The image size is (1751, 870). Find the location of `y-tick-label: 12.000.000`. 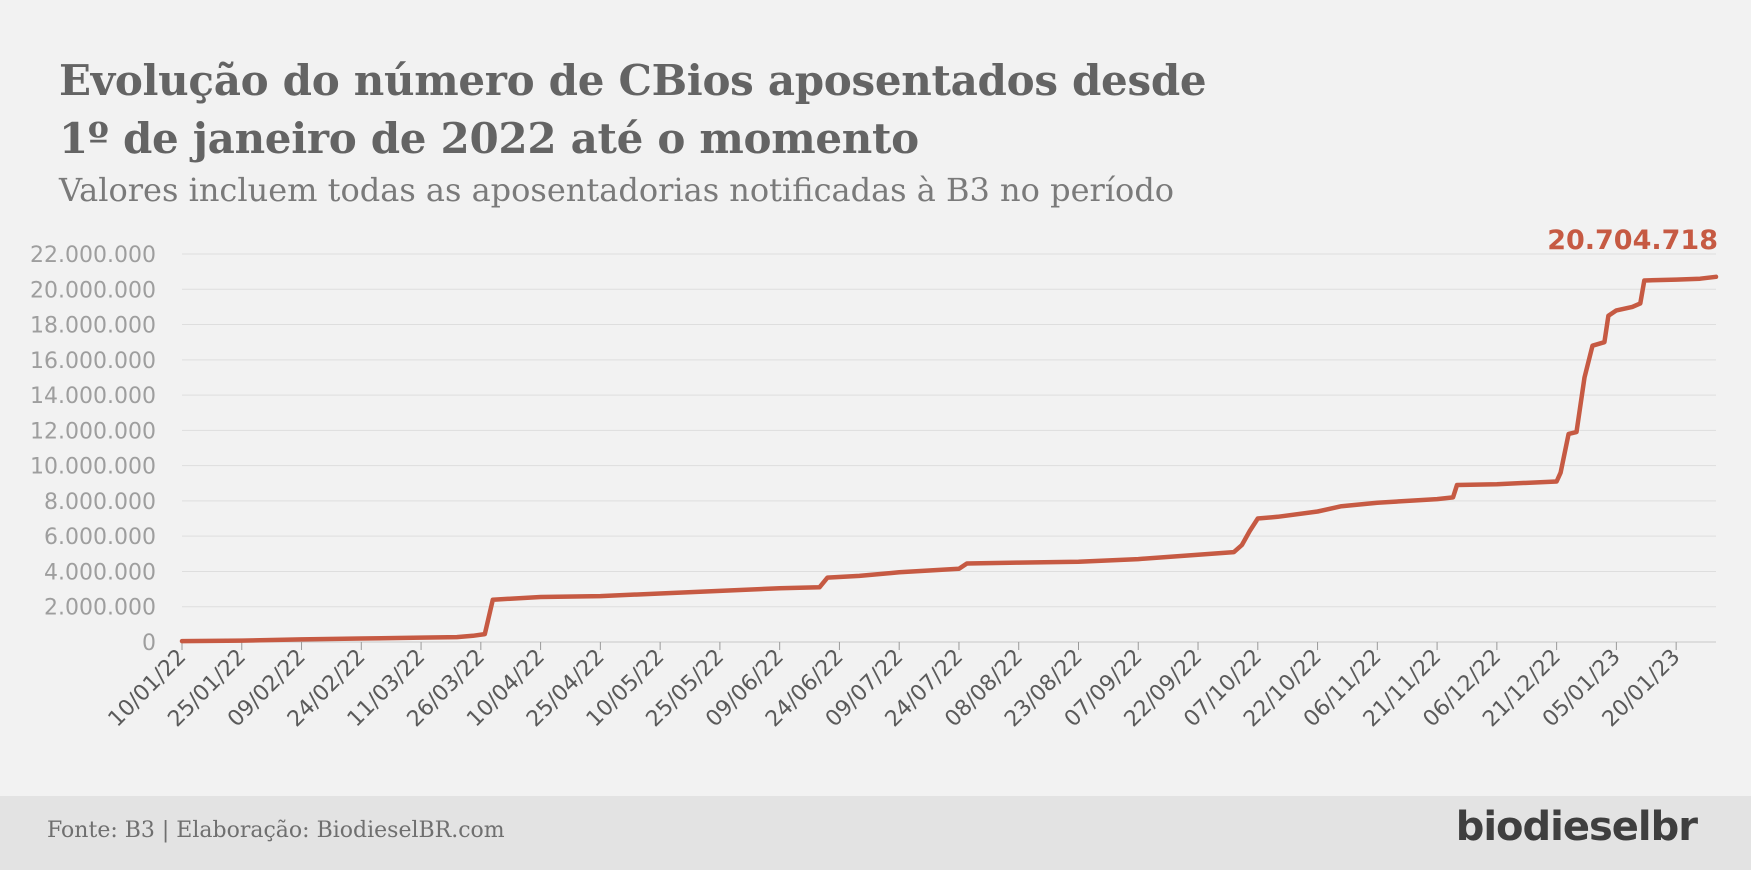

y-tick-label: 12.000.000 is located at coordinates (93, 431).